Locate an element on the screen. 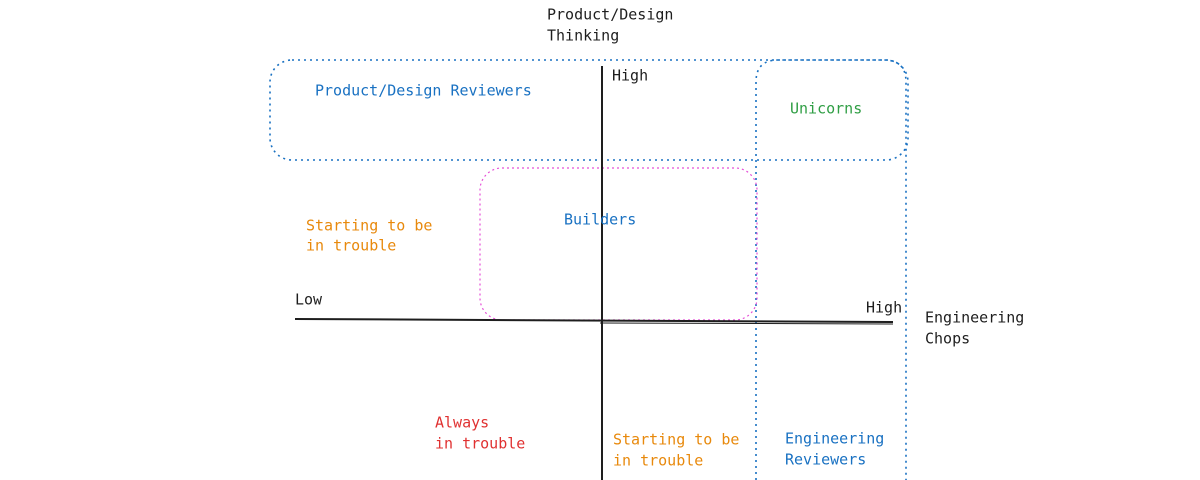 The width and height of the screenshot is (1200, 480). y-axis-title: Thinking is located at coordinates (583, 36).